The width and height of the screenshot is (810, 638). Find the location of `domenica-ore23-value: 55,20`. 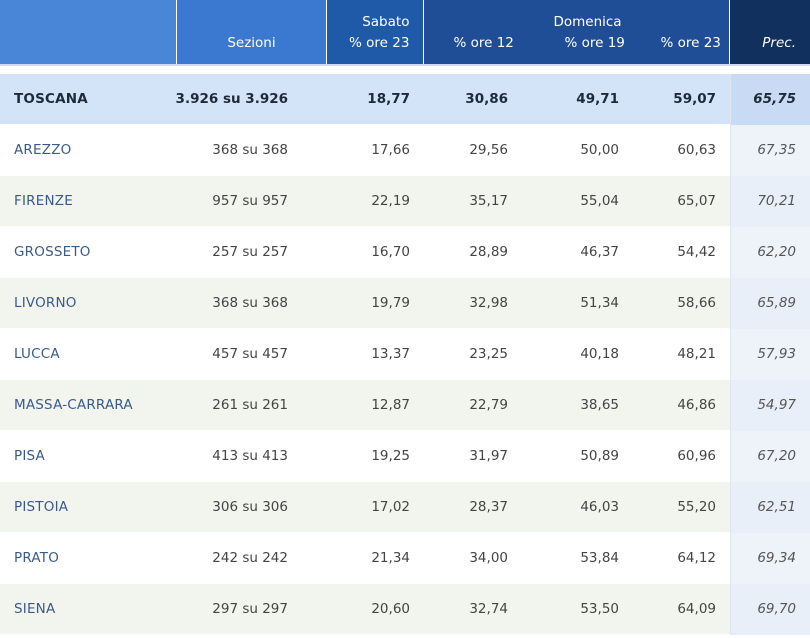

domenica-ore23-value: 55,20 is located at coordinates (696, 507).